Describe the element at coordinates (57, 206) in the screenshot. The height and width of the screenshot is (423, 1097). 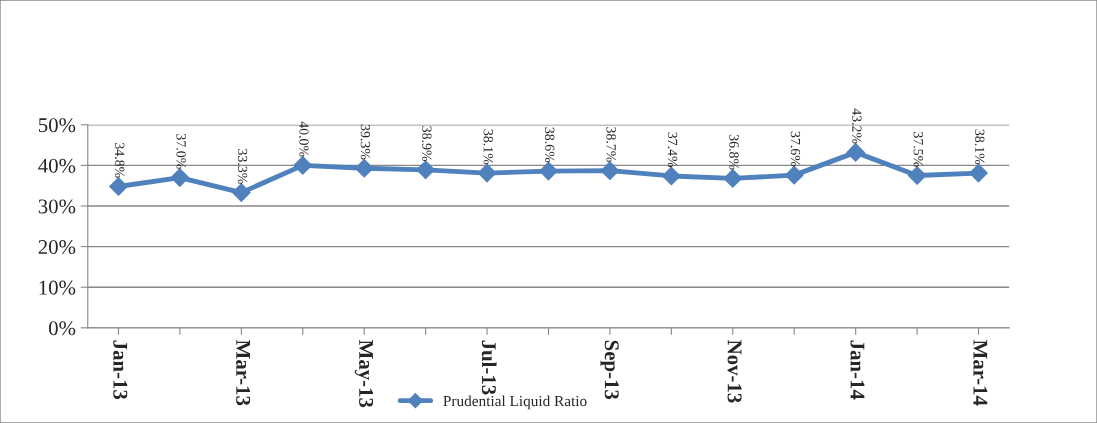
I see `y-tick-label: 30%` at that location.